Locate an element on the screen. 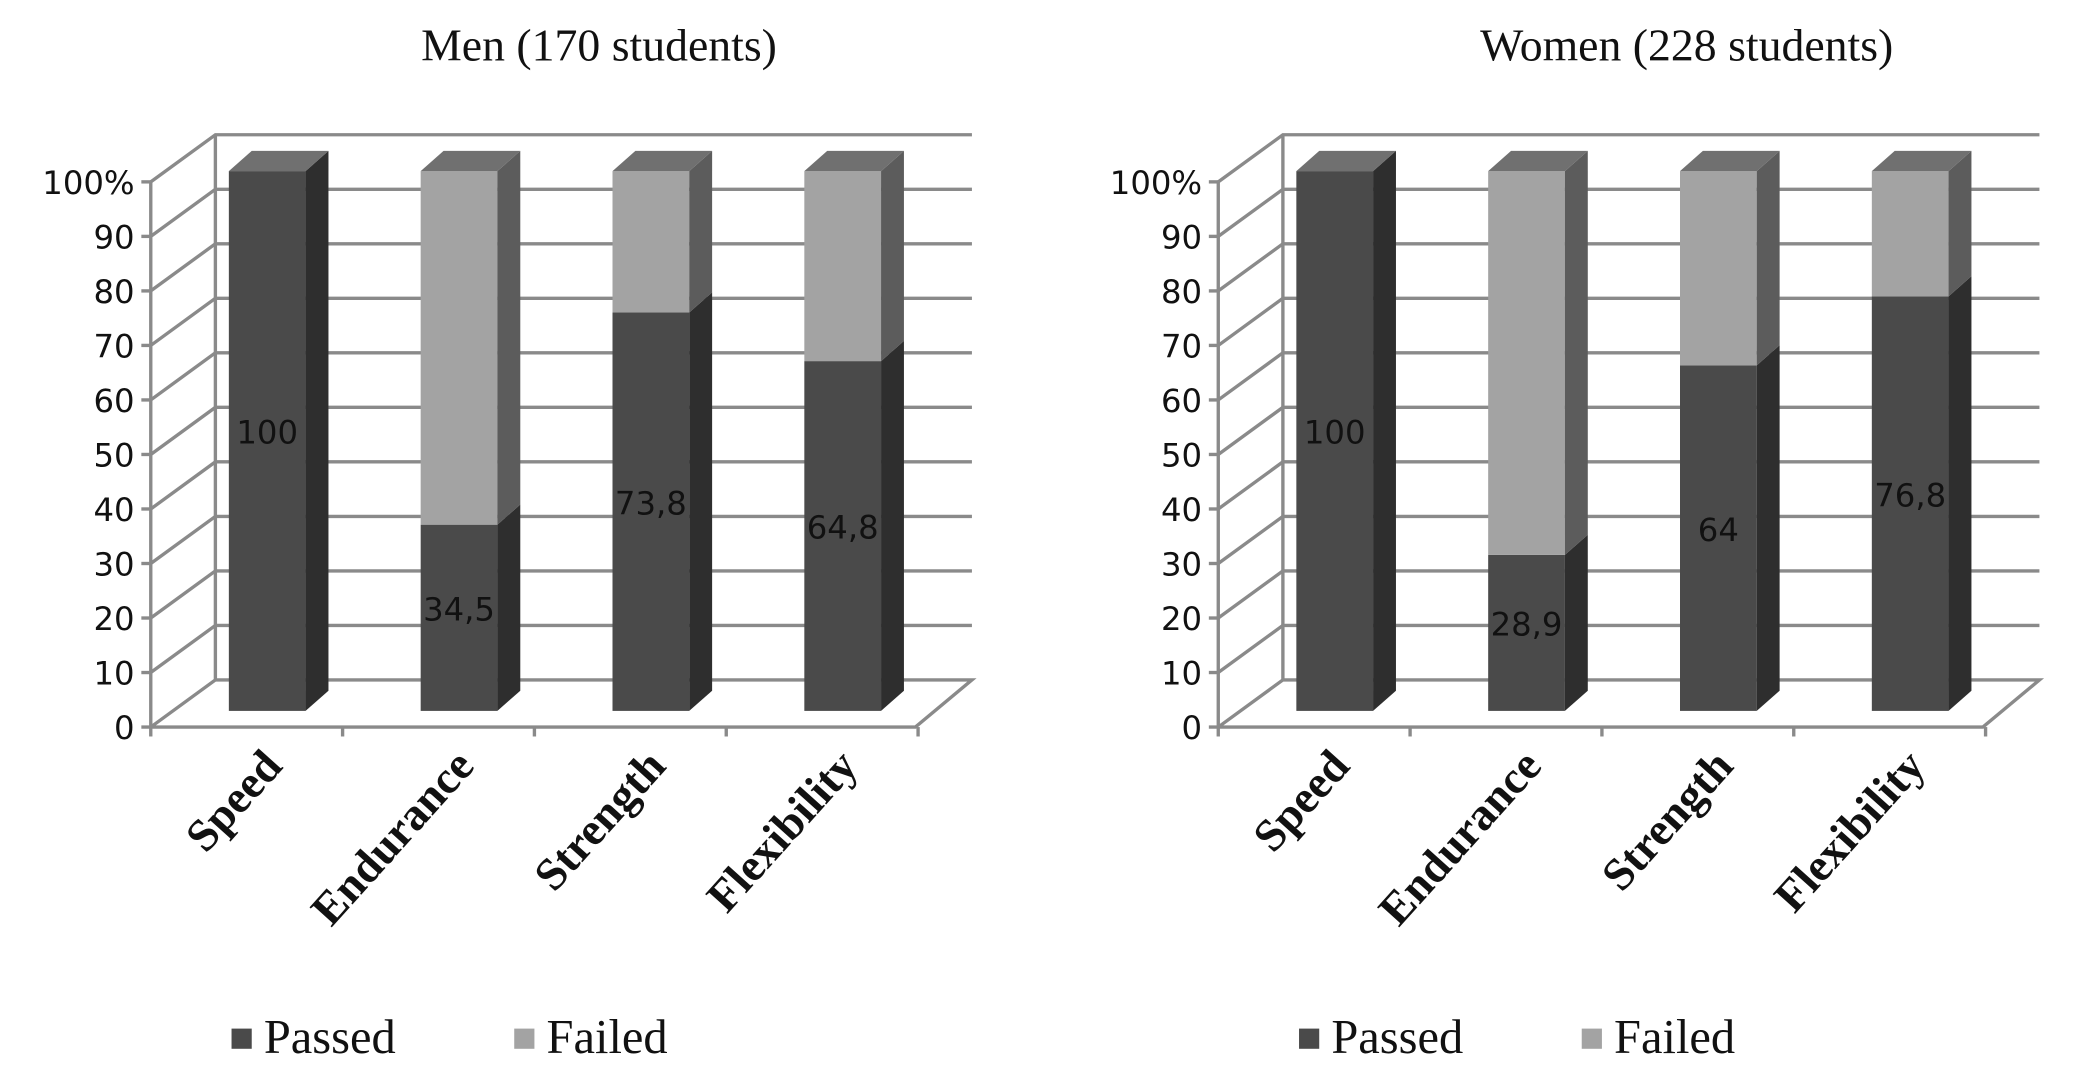  chart-title: Women (228 students) is located at coordinates (1686, 45).